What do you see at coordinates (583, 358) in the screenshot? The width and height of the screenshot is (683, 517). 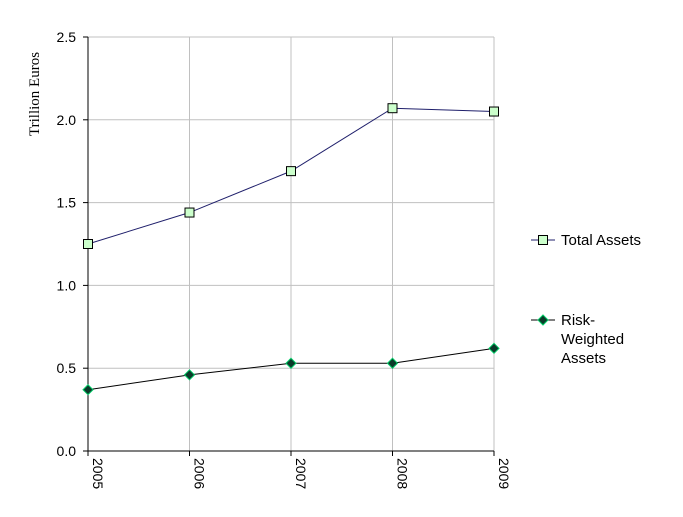 I see `legend-label: Assets` at bounding box center [583, 358].